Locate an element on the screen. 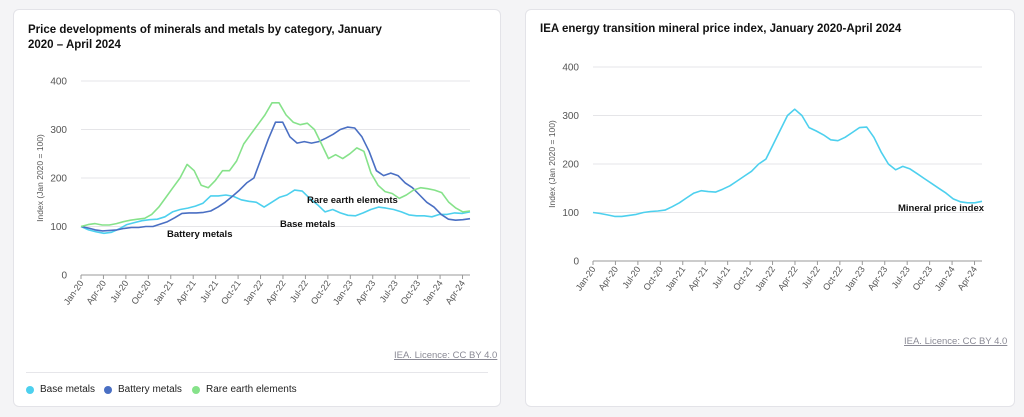 The image size is (1024, 417). series-line-base-metals is located at coordinates (275, 212).